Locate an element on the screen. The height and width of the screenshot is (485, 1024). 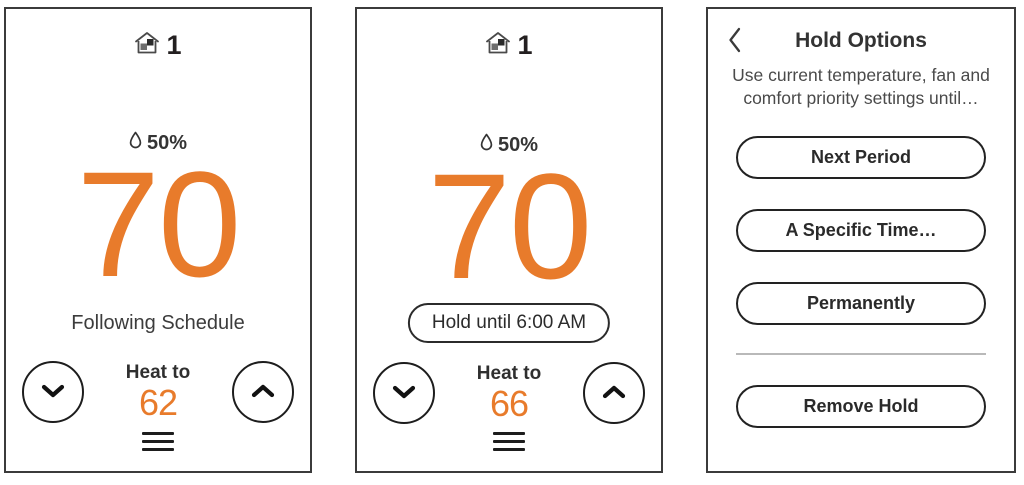
setpoint-controls: Heat to 62 is located at coordinates (158, 392).